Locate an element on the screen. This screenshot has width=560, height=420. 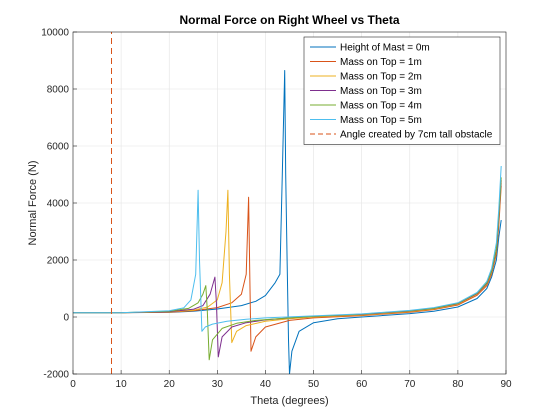
legend-entry: Mass on Top = 1m is located at coordinates (381, 62).